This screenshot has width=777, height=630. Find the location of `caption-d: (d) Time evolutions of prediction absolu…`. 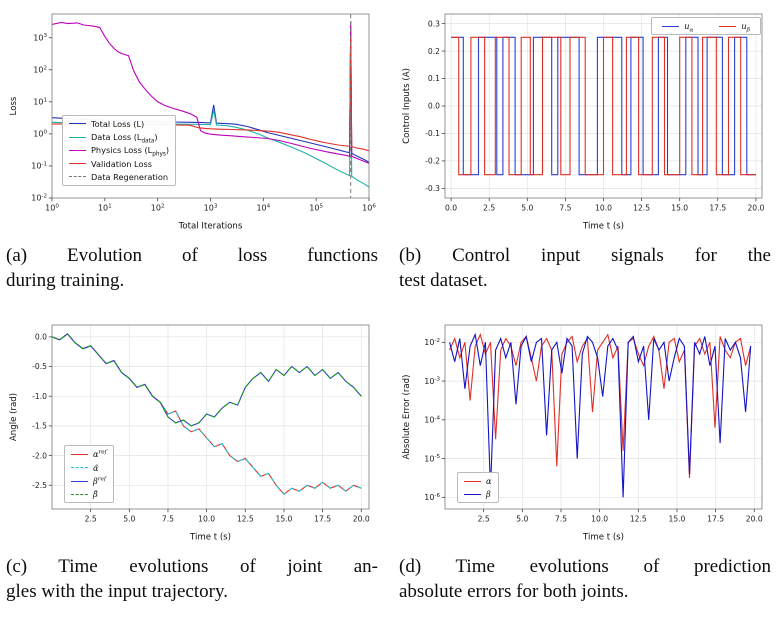

caption-d: (d) Time evolutions of prediction absolu… is located at coordinates (585, 579).